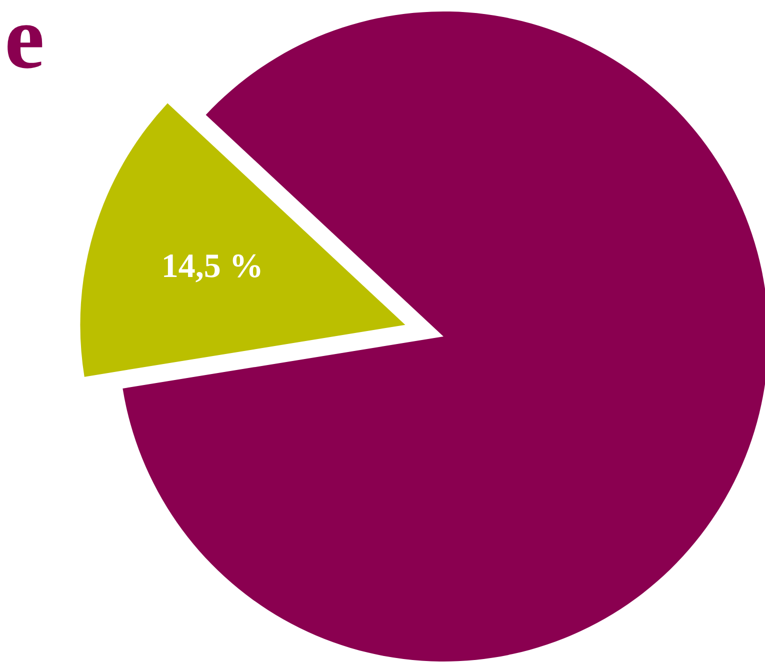 The height and width of the screenshot is (669, 765). I want to click on text: e, so click(24, 44).